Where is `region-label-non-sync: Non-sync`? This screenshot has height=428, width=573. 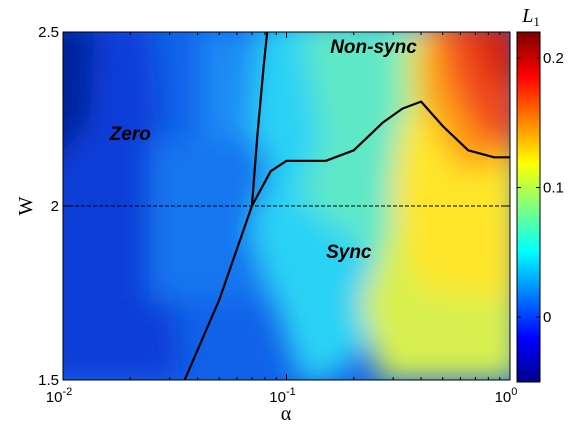 region-label-non-sync: Non-sync is located at coordinates (373, 47).